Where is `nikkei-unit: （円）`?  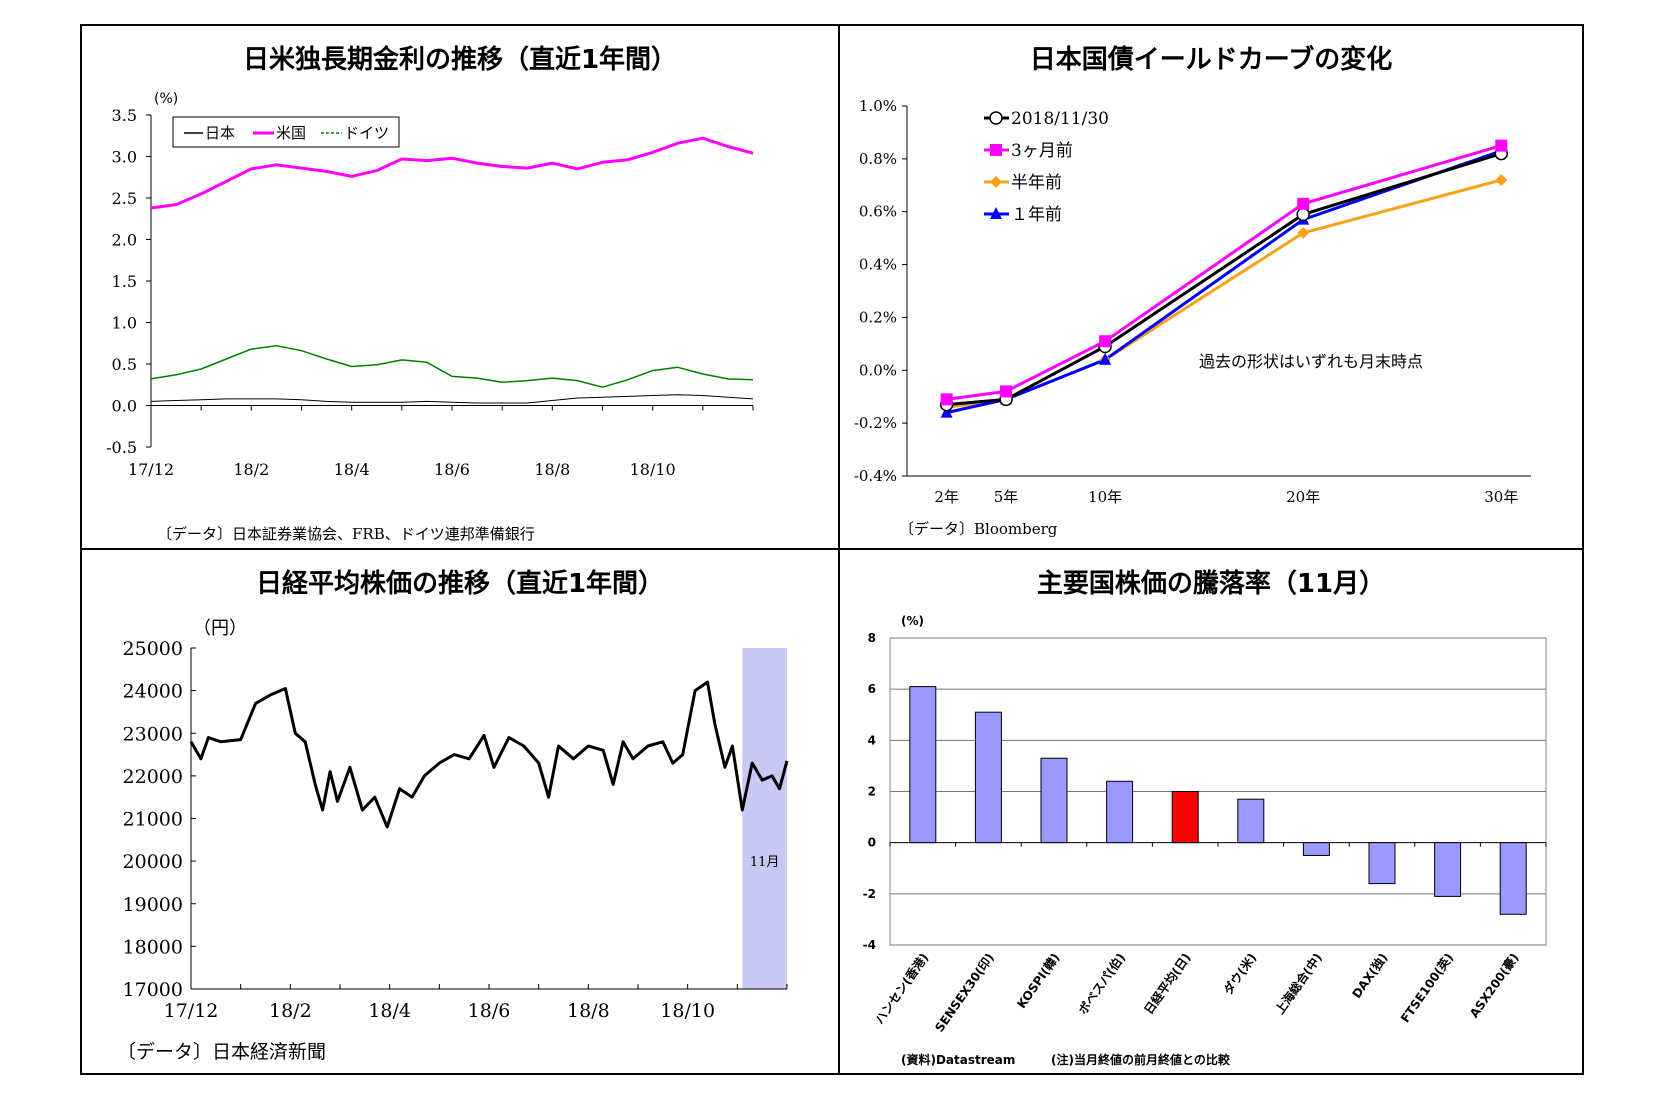
nikkei-unit: （円） is located at coordinates (220, 628).